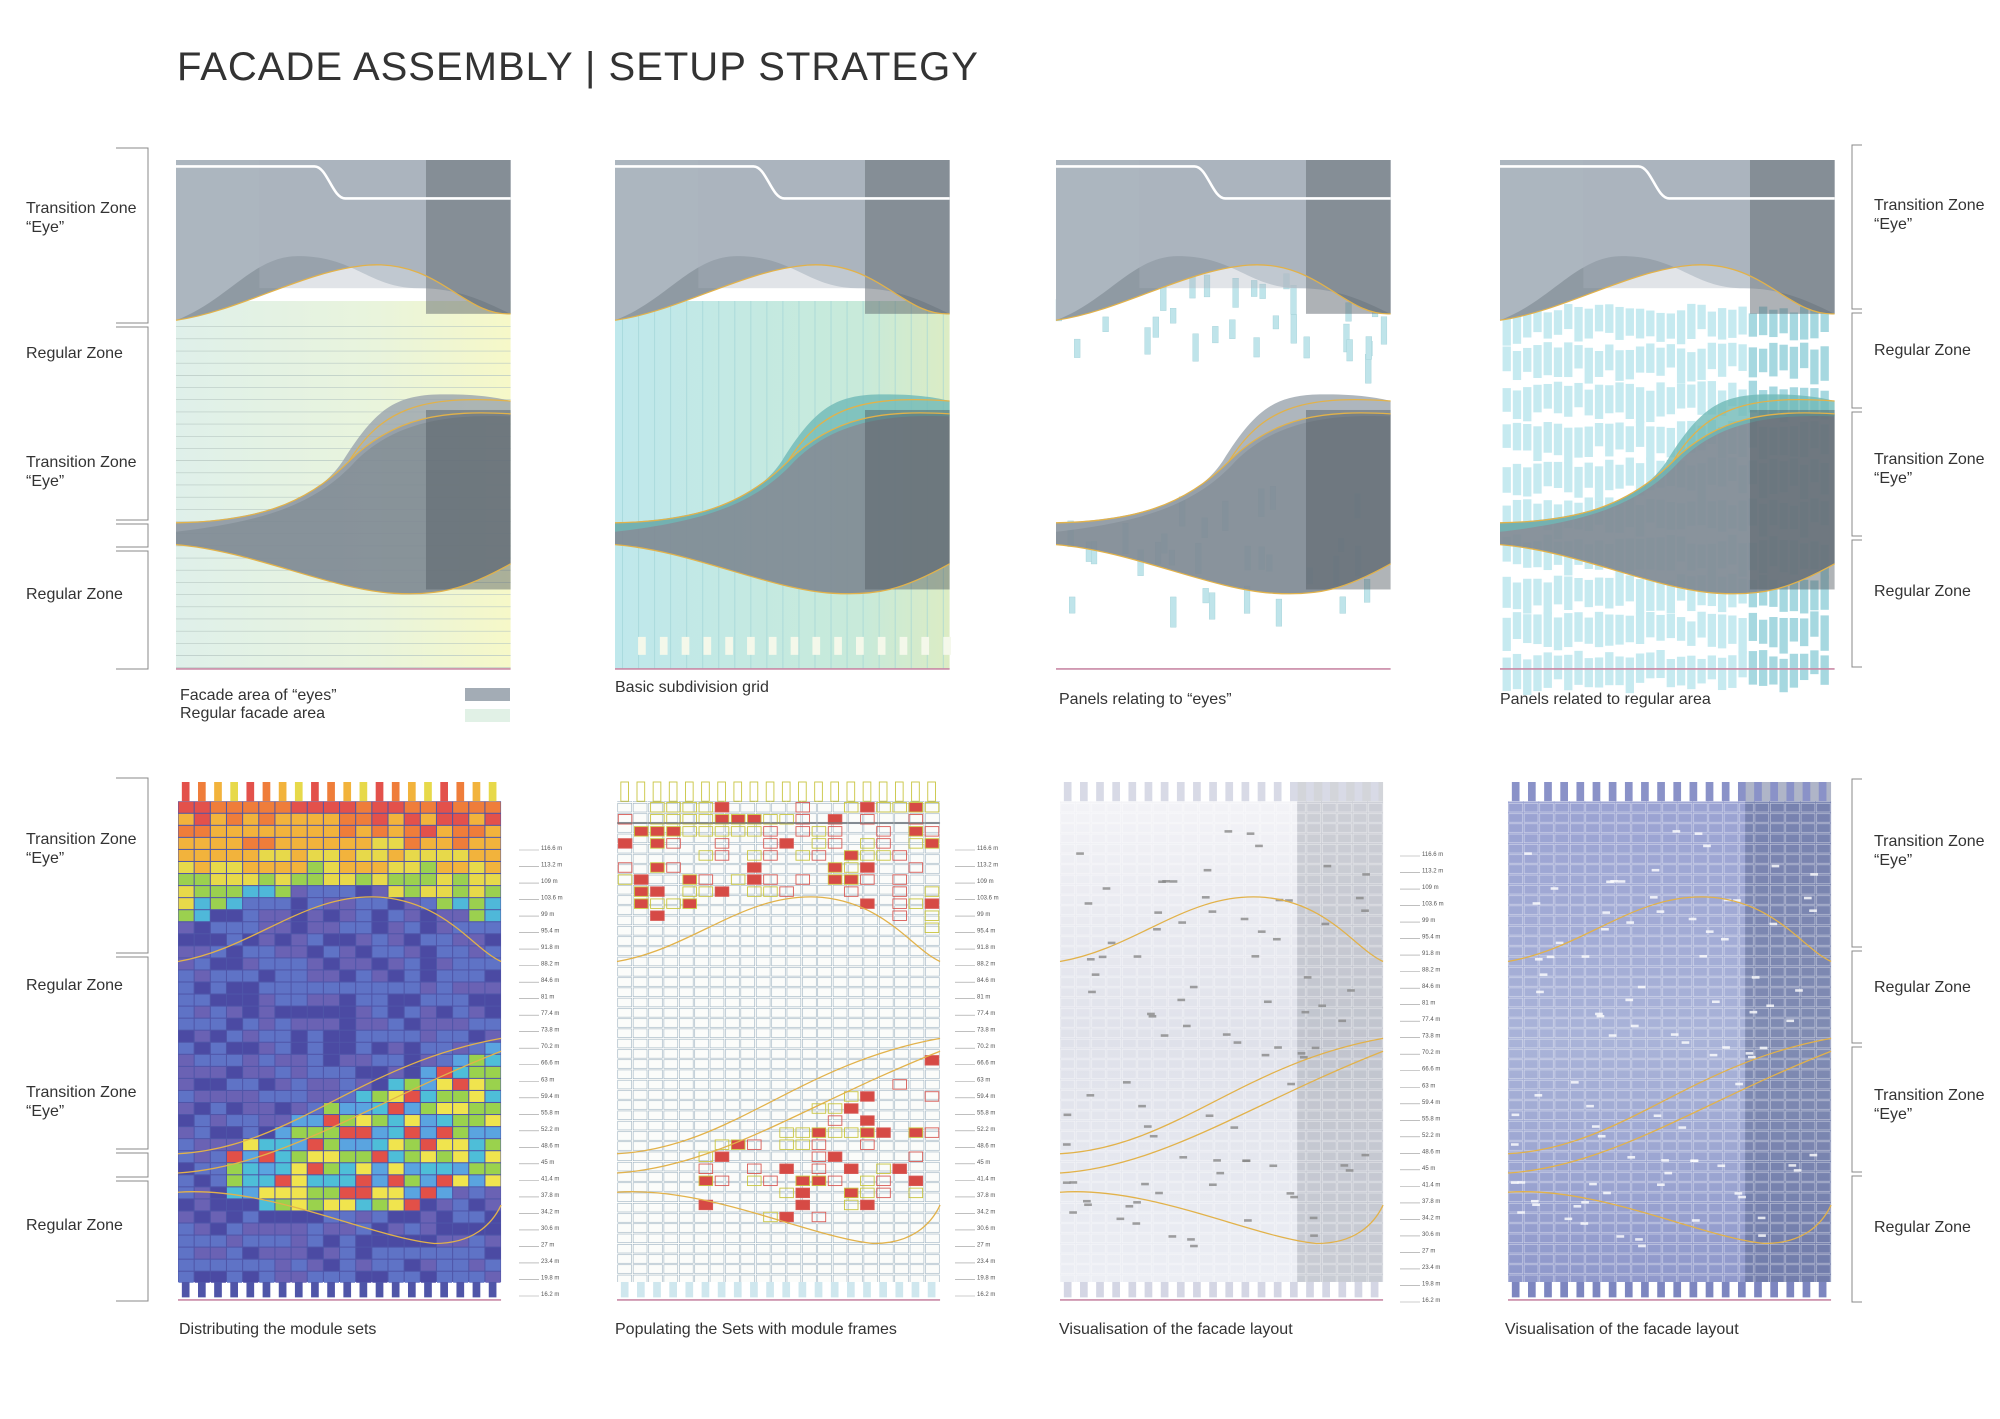 The height and width of the screenshot is (1419, 2000). I want to click on panel-caption: Visualisation of the facade layout, so click(1622, 1329).